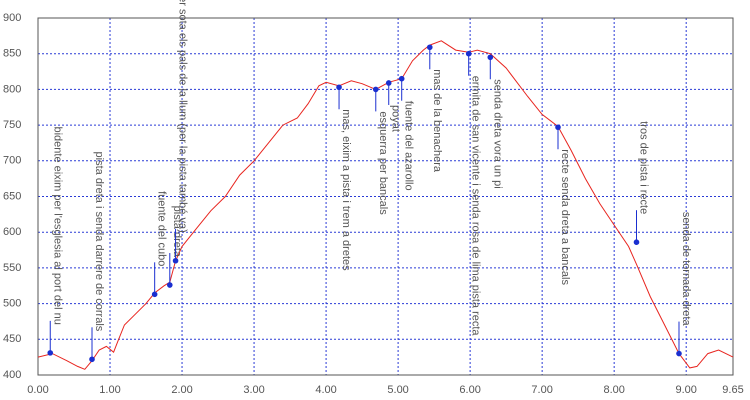 This screenshot has height=400, width=750. Describe the element at coordinates (12, 125) in the screenshot. I see `y-tick-label: 750` at that location.